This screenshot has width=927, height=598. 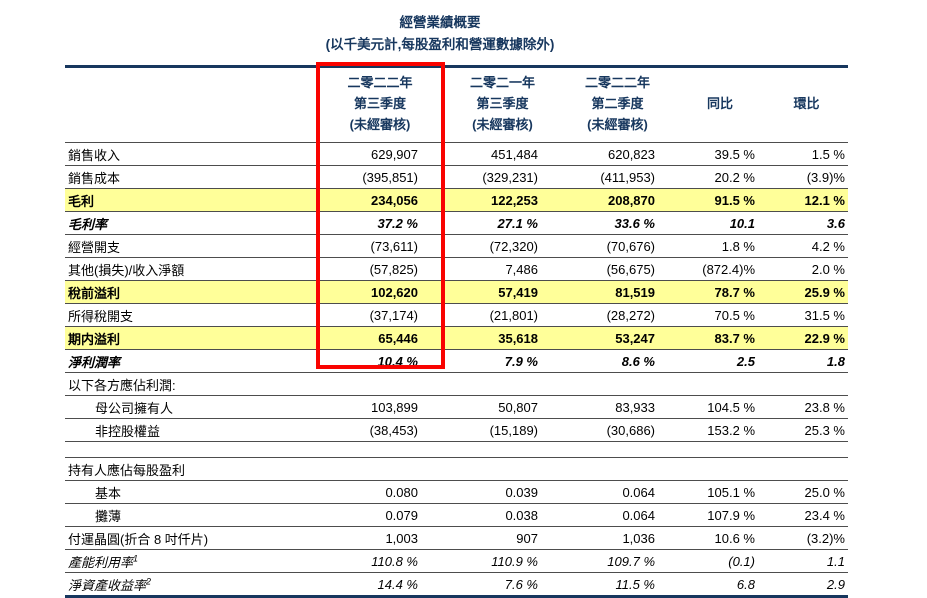 What do you see at coordinates (440, 44) in the screenshot?
I see `report-subtitle: (以千美元計,每股盈利和營運數據除外)` at bounding box center [440, 44].